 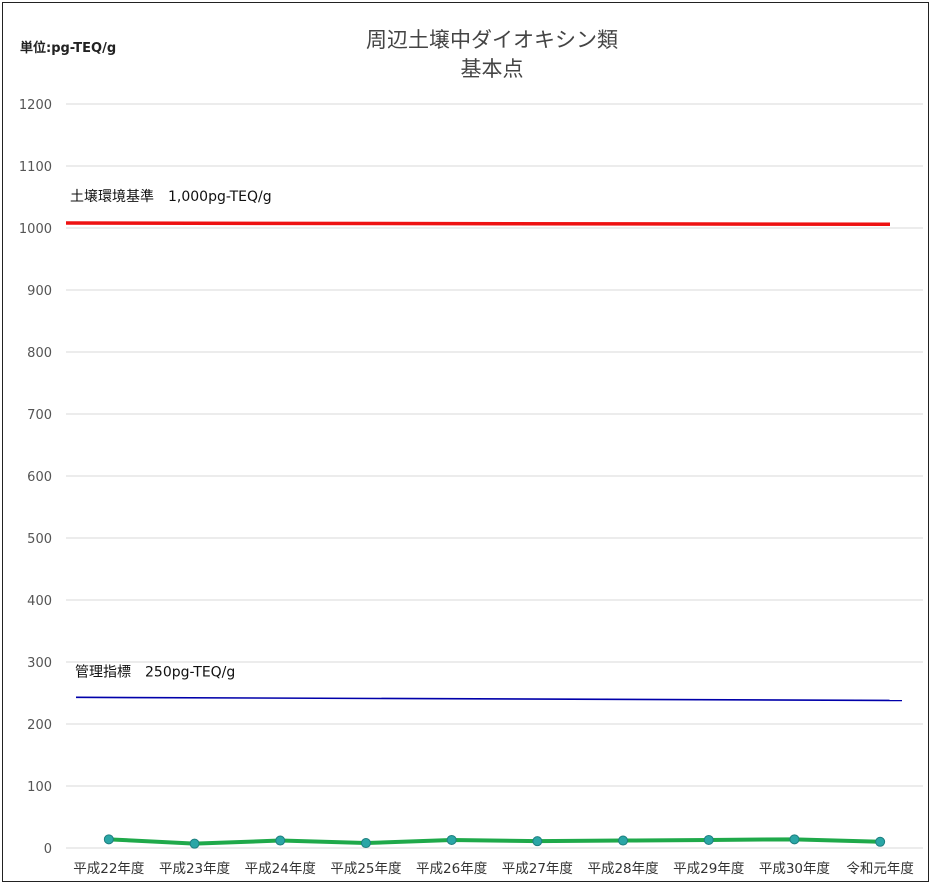 I want to click on x-tick-label: 平成29年度, so click(x=708, y=869).